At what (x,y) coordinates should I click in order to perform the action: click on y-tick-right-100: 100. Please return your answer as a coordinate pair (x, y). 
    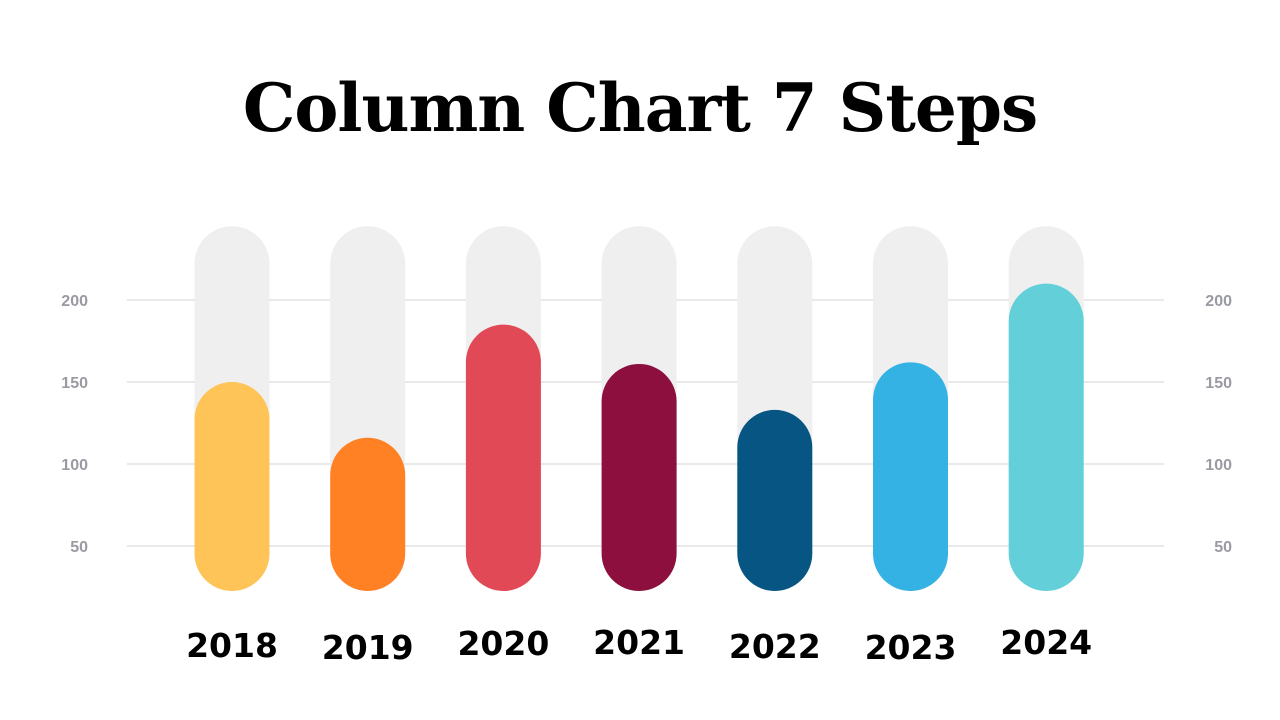
    Looking at the image, I should click on (1218, 465).